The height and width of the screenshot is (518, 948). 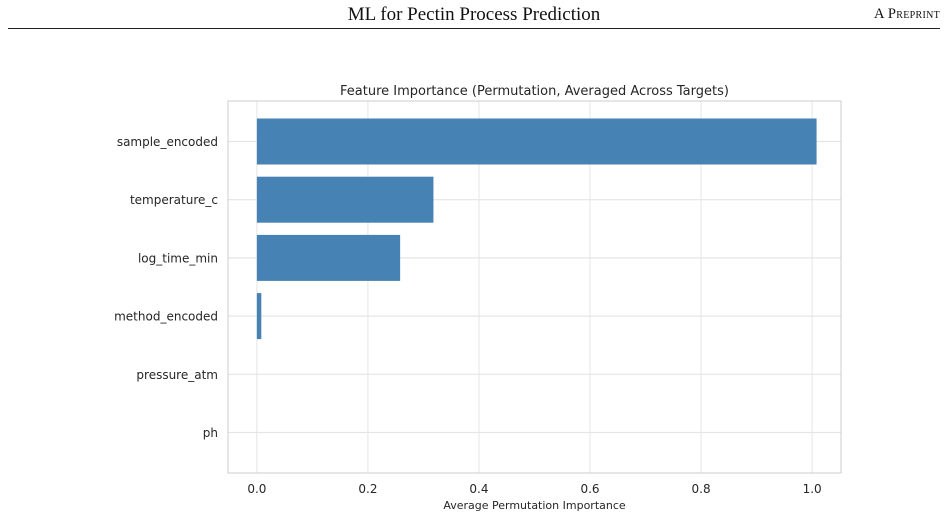 What do you see at coordinates (256, 489) in the screenshot?
I see `x-tick-label: 0.0` at bounding box center [256, 489].